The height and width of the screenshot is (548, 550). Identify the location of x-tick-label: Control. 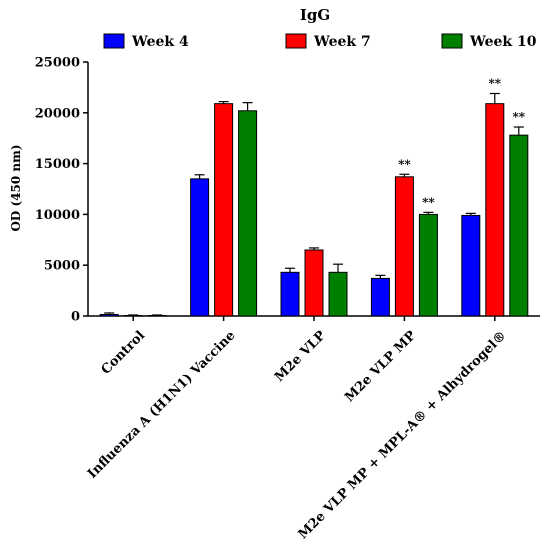
(123, 352).